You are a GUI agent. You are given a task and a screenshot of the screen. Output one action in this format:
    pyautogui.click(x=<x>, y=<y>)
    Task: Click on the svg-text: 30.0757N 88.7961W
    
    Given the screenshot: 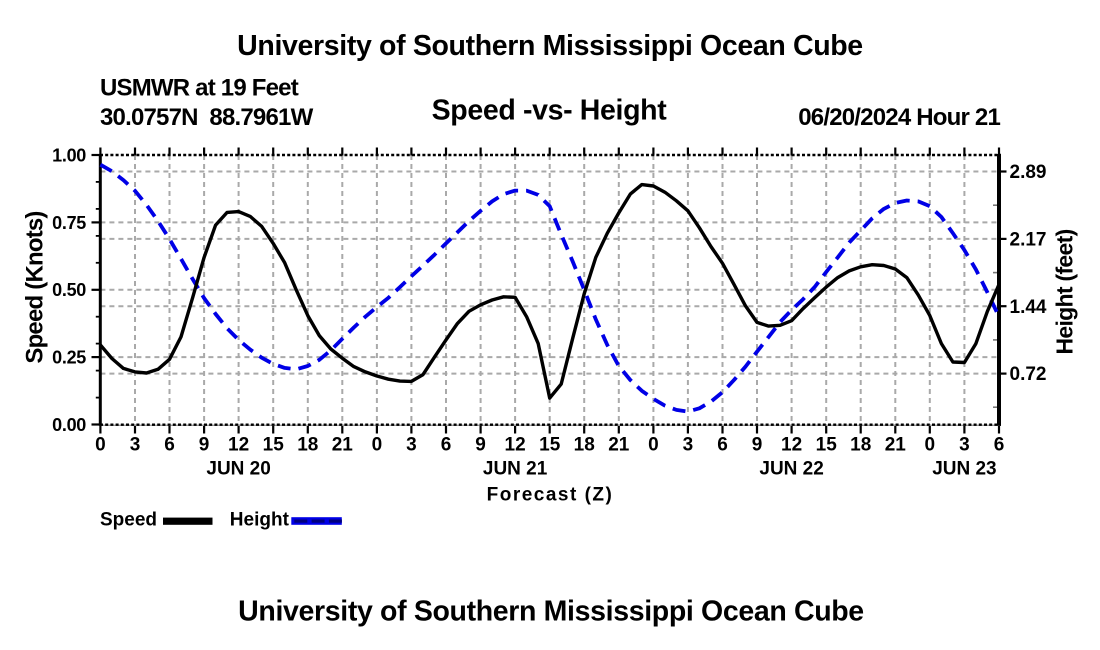 What is the action you would take?
    pyautogui.click(x=207, y=117)
    